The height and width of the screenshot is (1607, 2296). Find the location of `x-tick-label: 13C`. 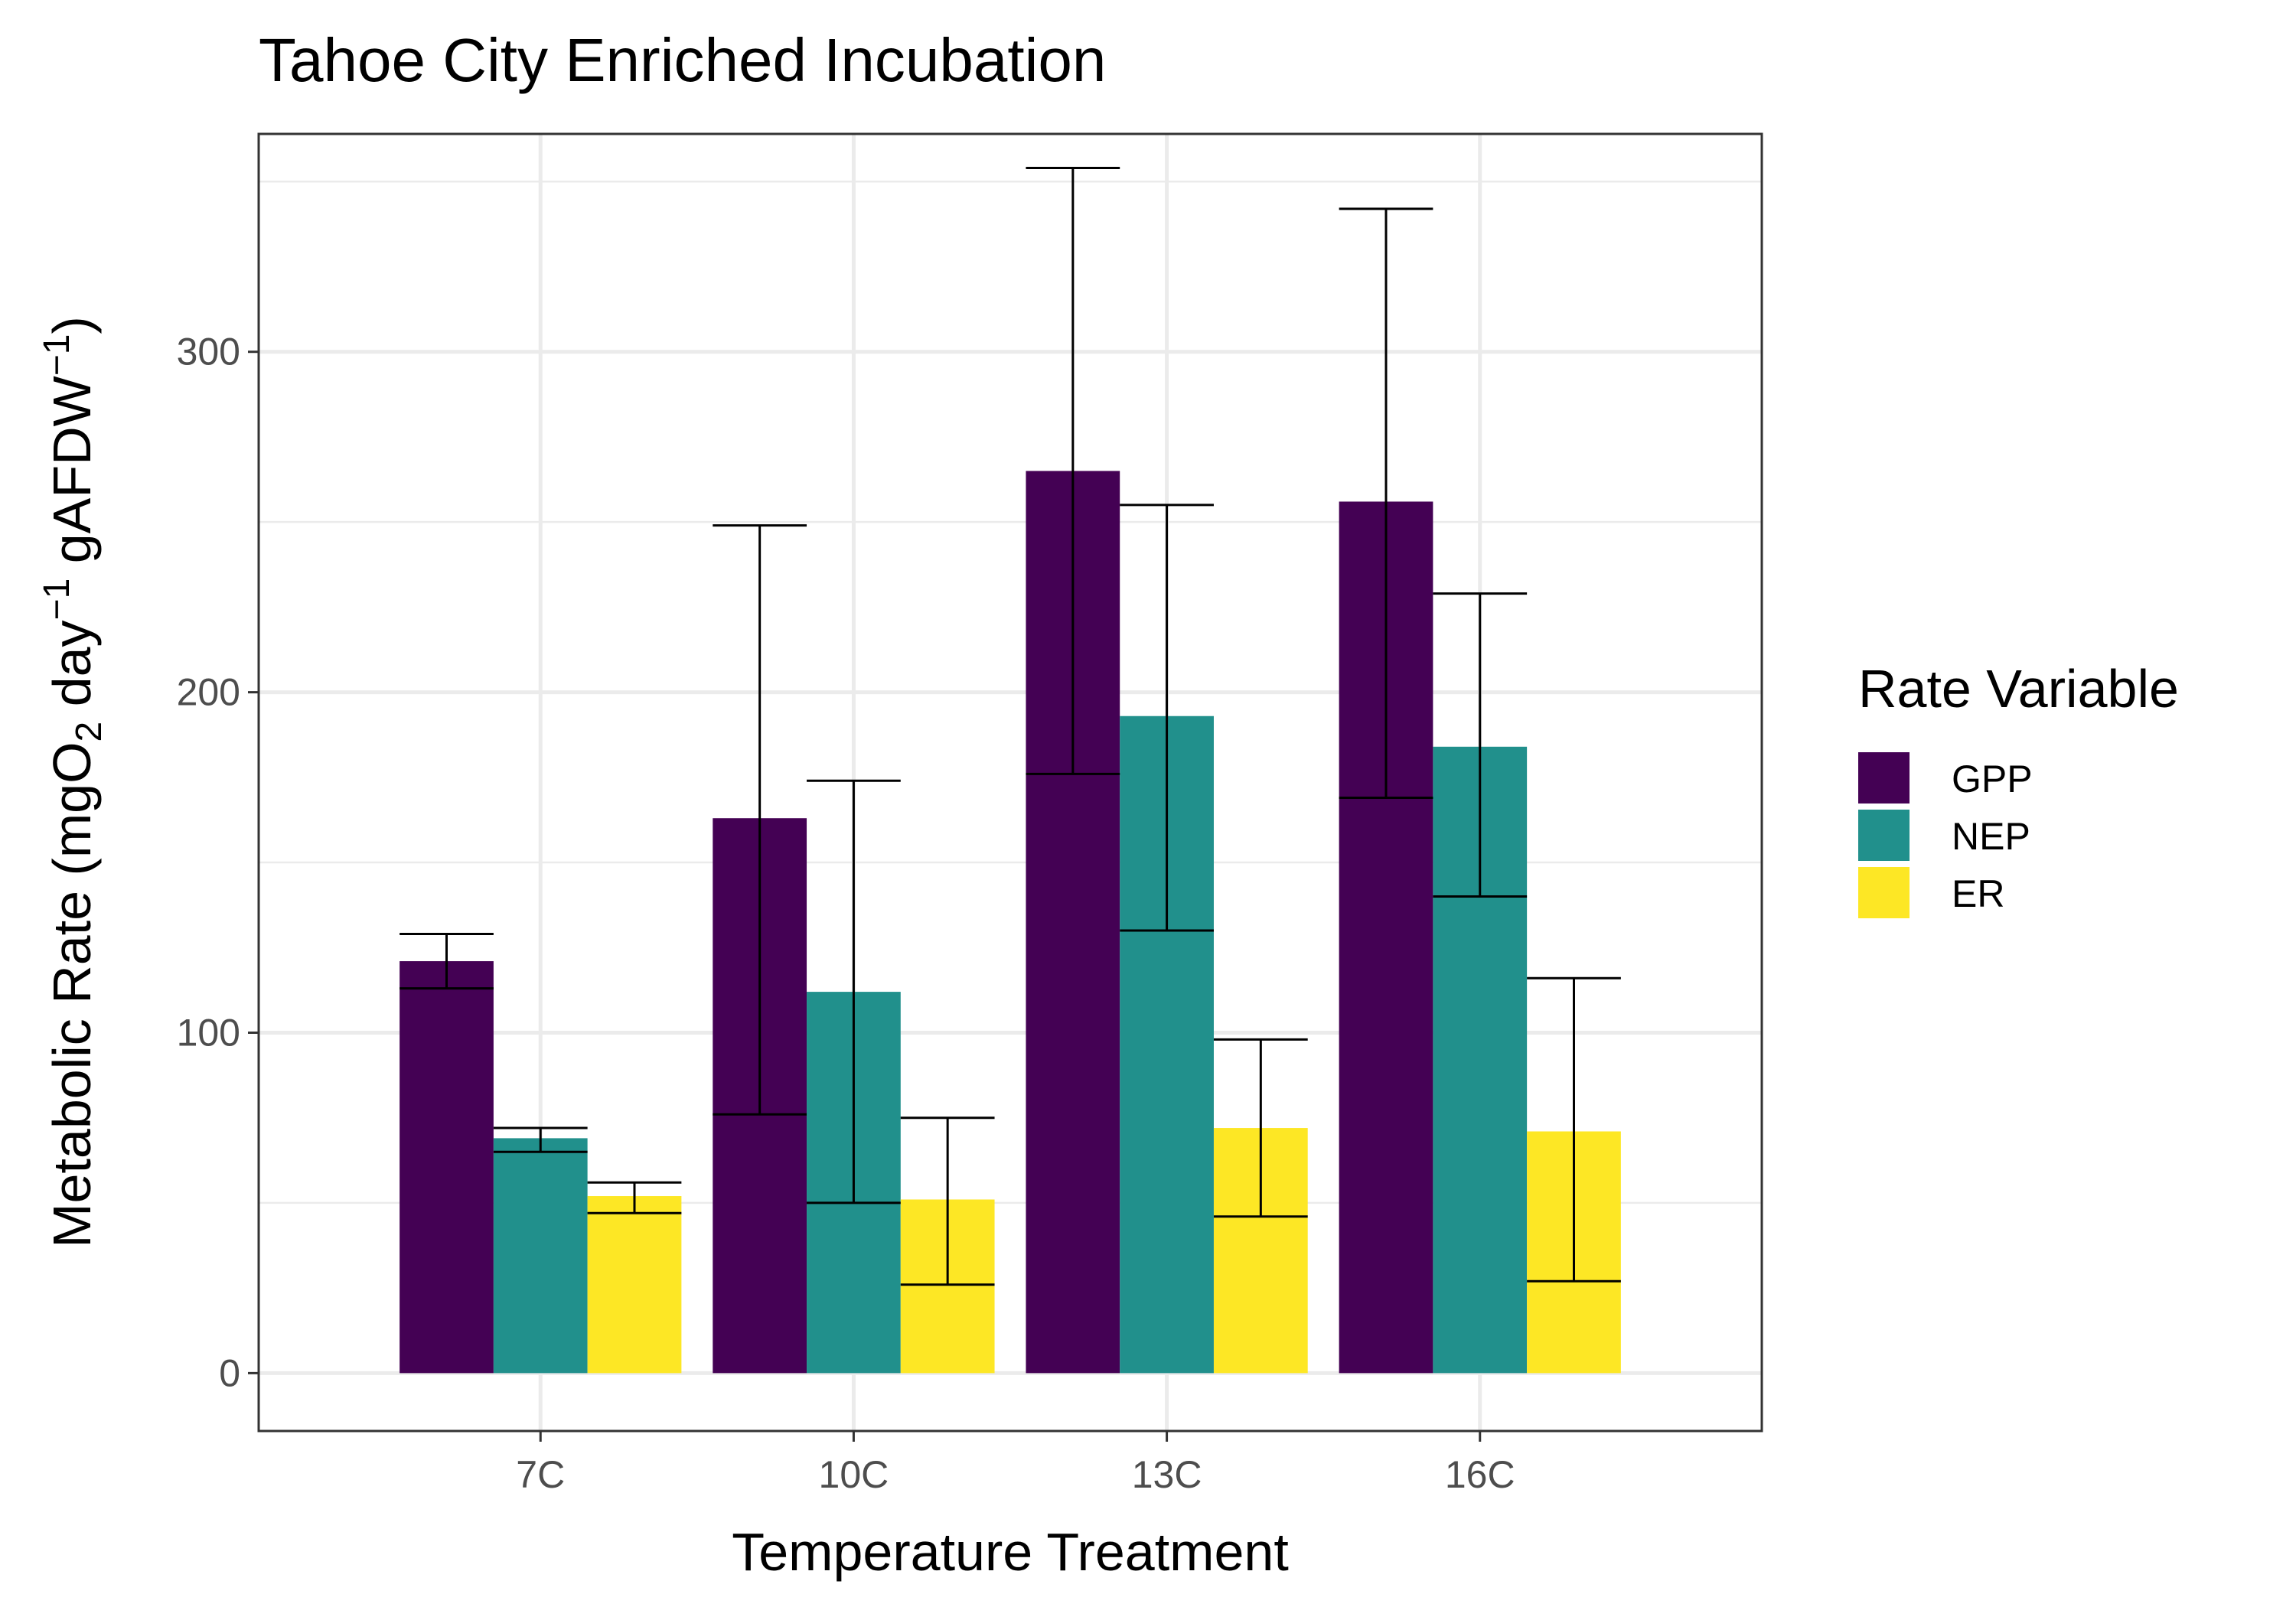

x-tick-label: 13C is located at coordinates (1167, 1474).